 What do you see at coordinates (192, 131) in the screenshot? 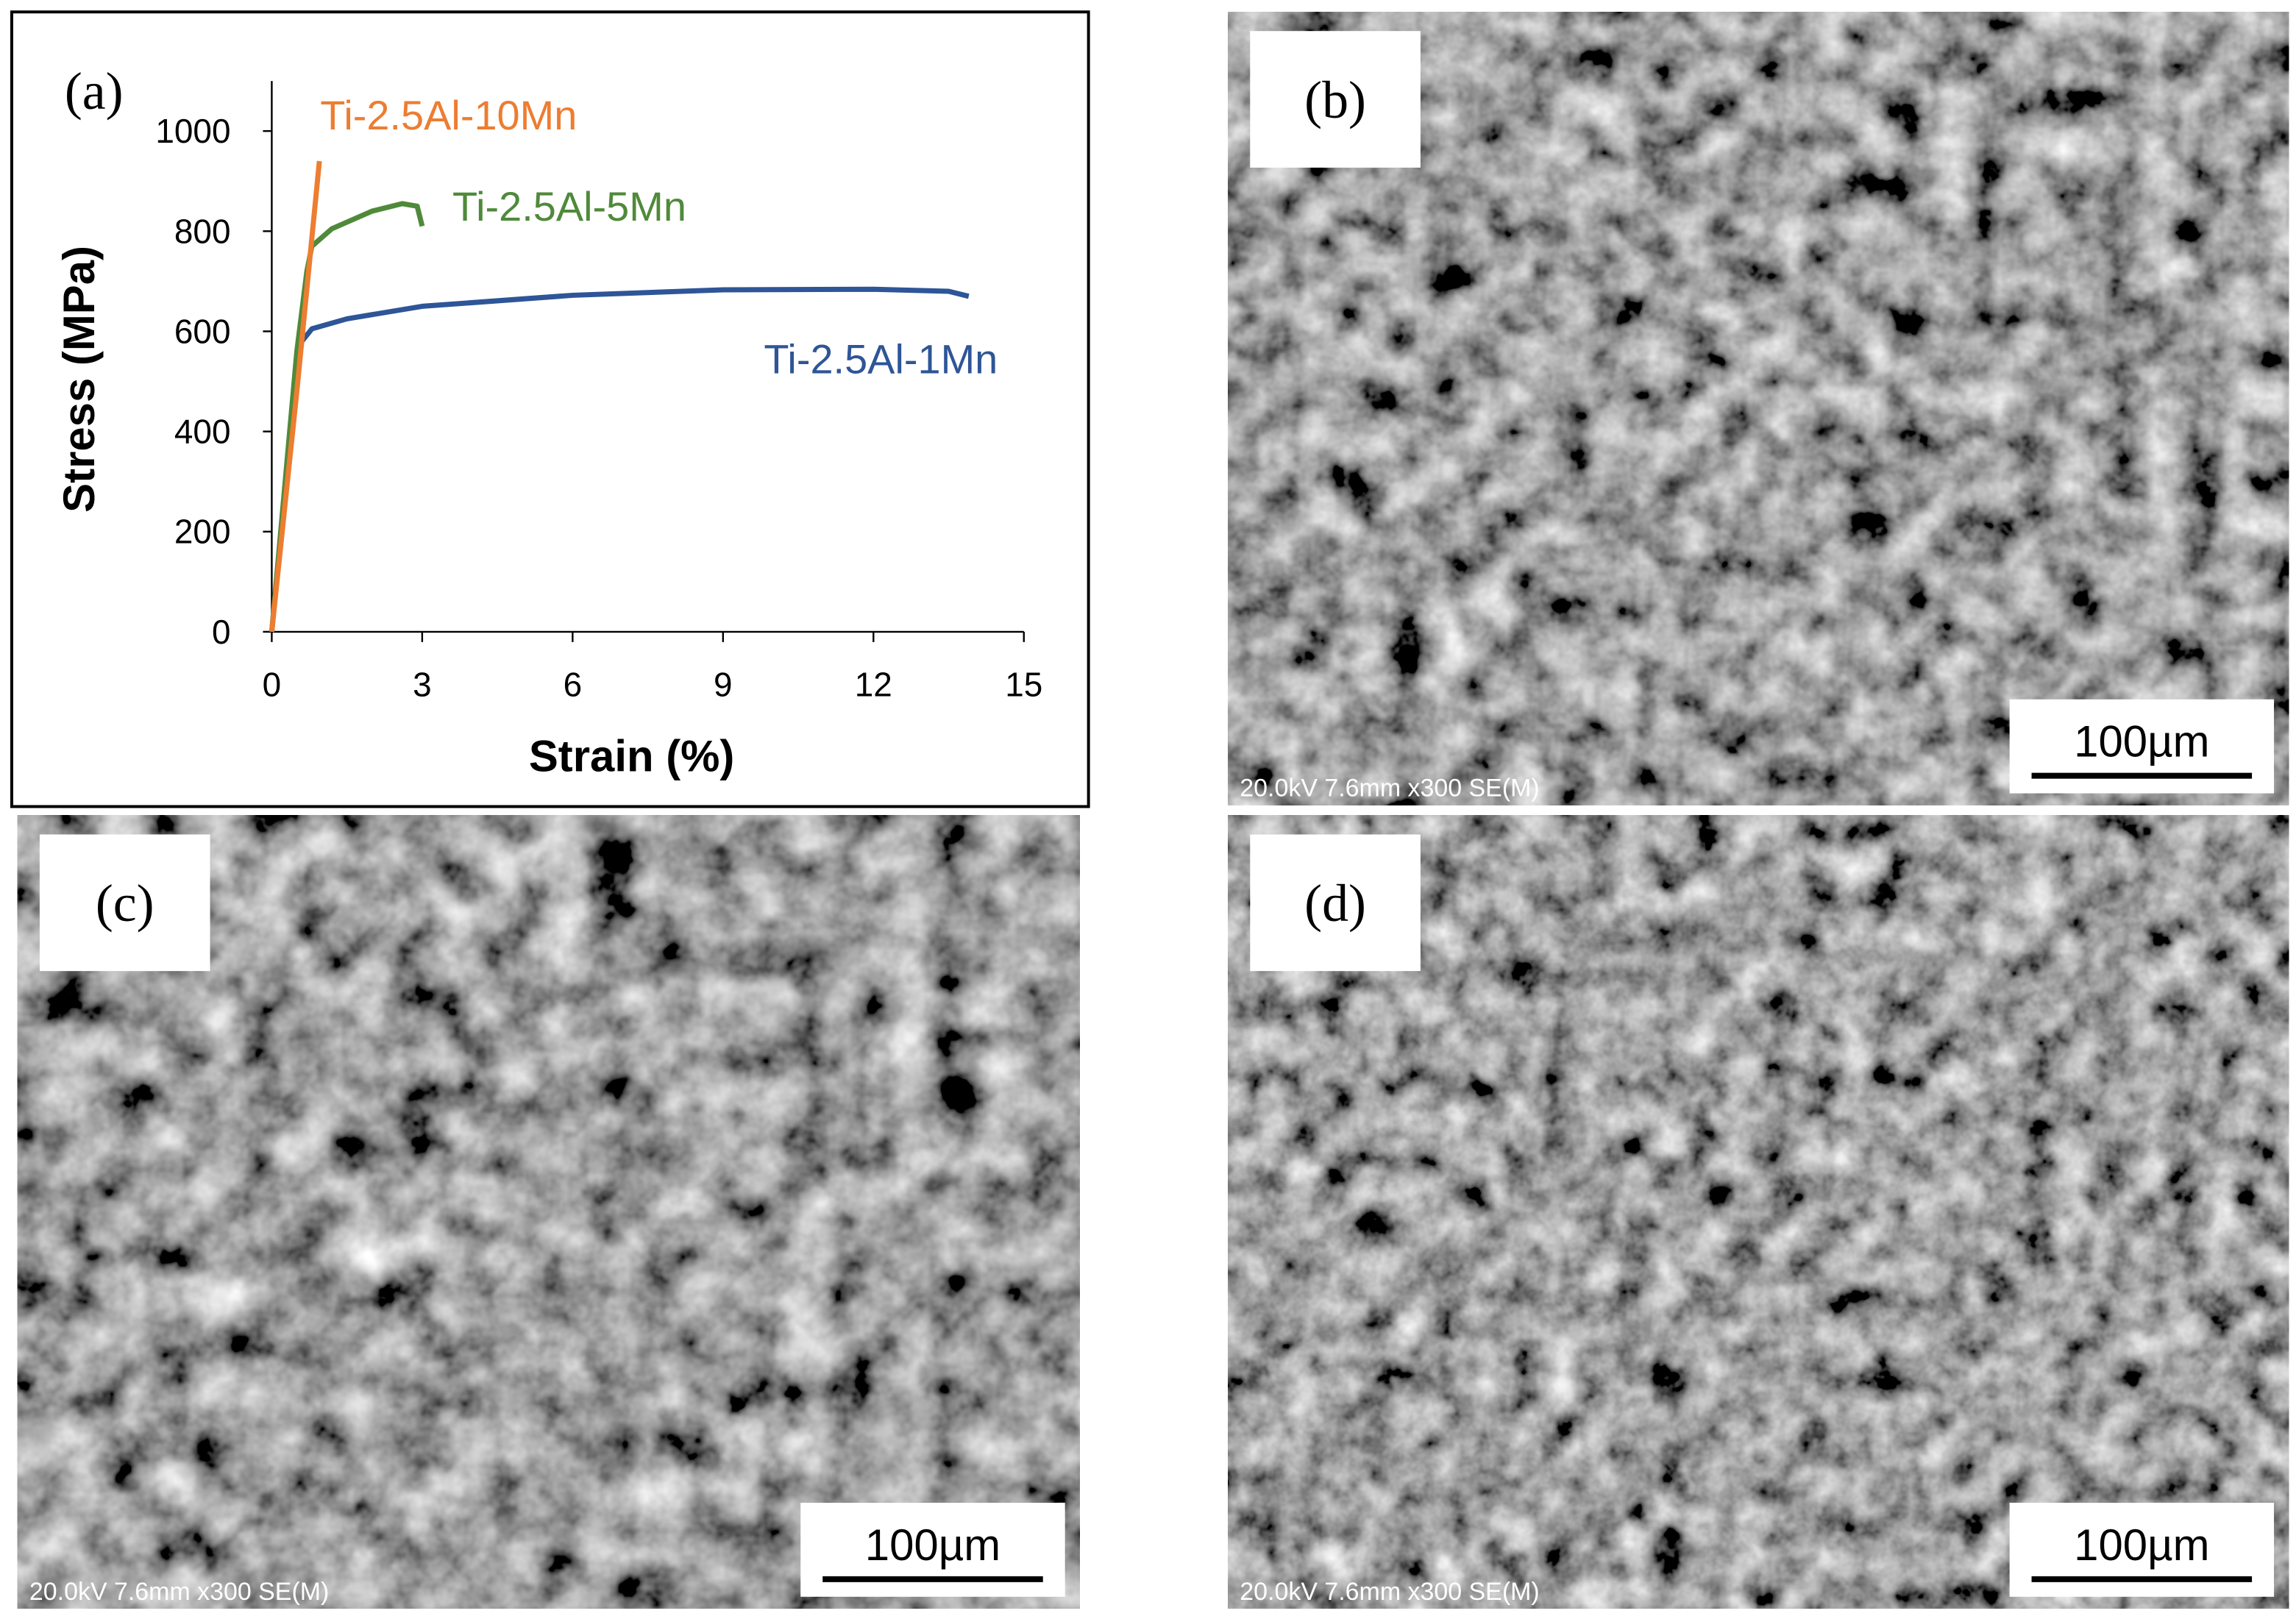
I see `y-tick-label: 1000` at bounding box center [192, 131].